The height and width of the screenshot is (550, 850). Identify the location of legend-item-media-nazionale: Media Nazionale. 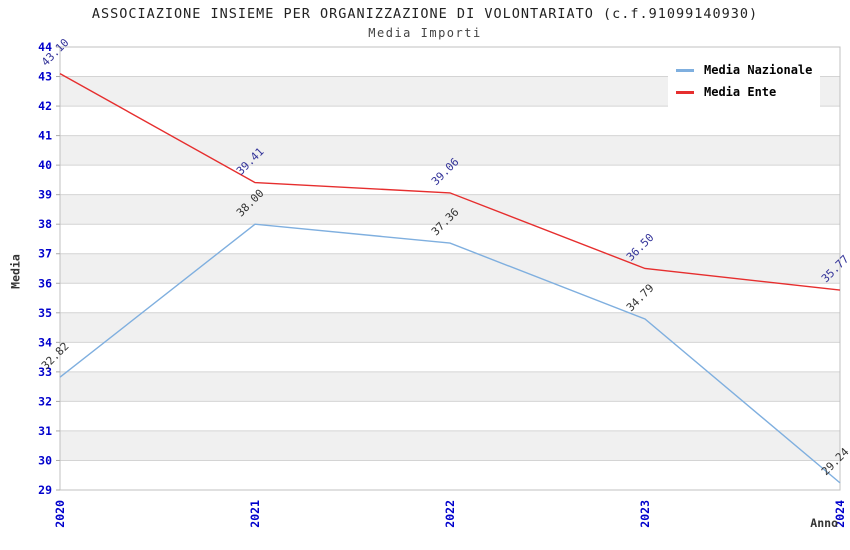
(744, 70).